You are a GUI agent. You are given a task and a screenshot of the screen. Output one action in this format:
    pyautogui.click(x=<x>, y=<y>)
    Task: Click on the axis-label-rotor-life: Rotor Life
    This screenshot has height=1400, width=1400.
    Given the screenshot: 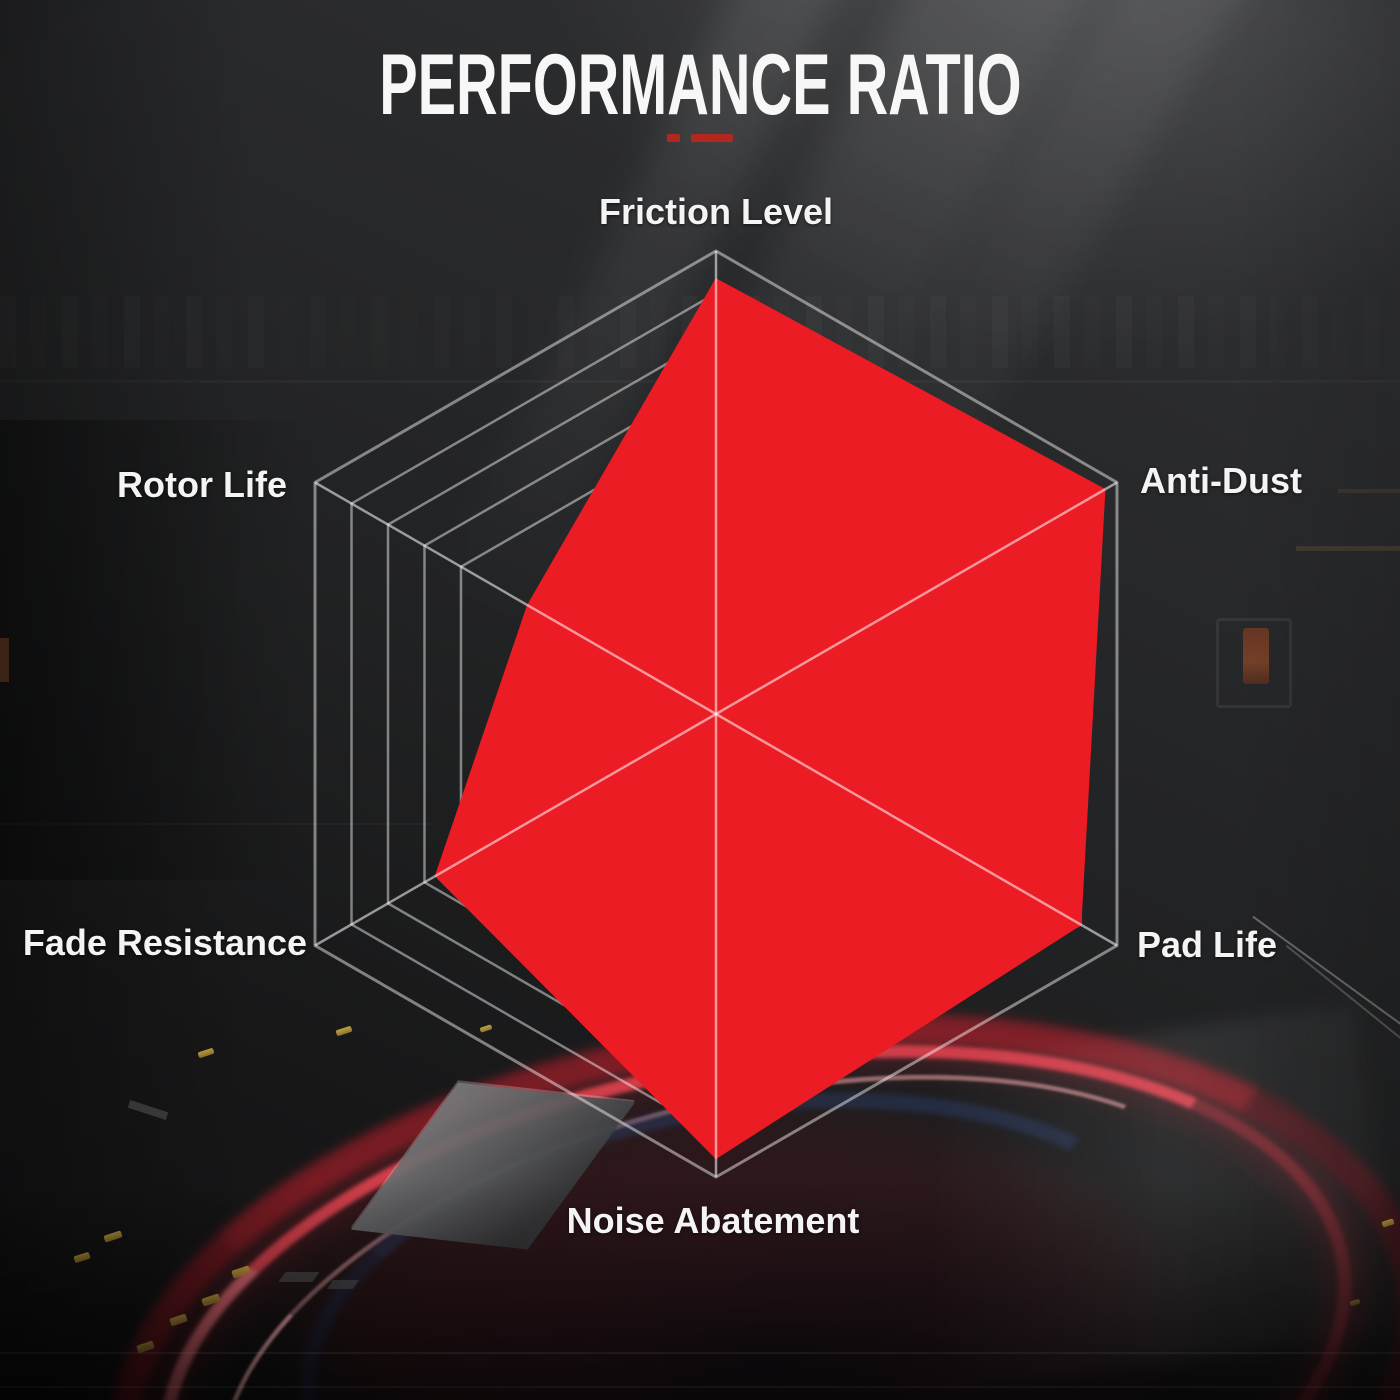 What is the action you would take?
    pyautogui.click(x=202, y=484)
    